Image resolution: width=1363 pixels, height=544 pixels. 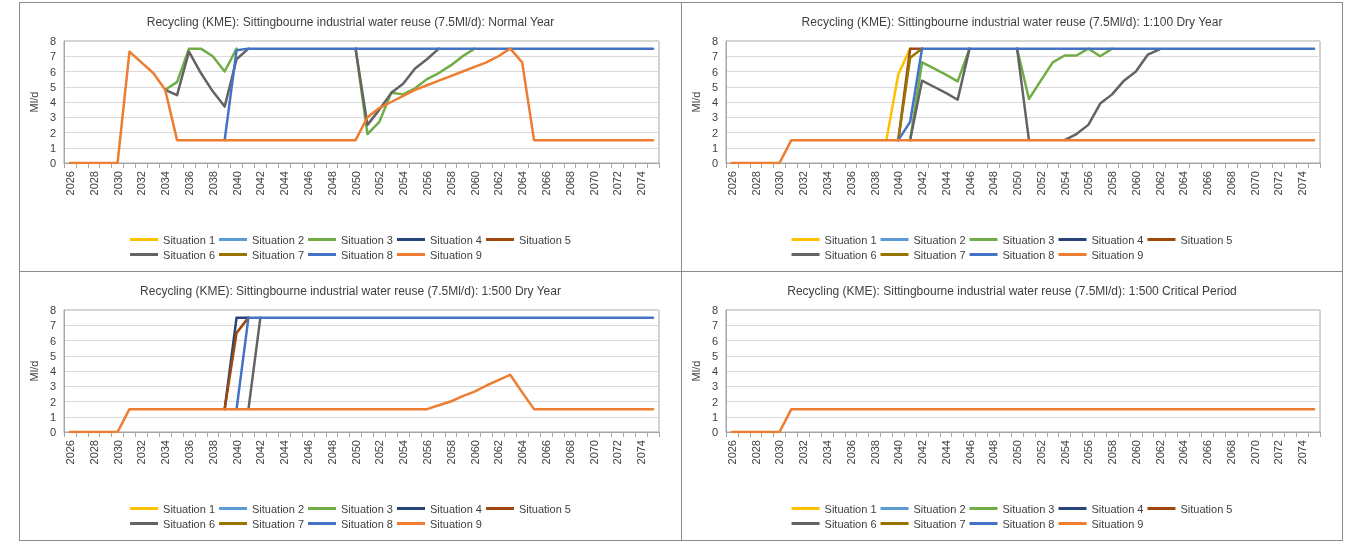 What do you see at coordinates (355, 183) in the screenshot?
I see `x-tick-label: 2050` at bounding box center [355, 183].